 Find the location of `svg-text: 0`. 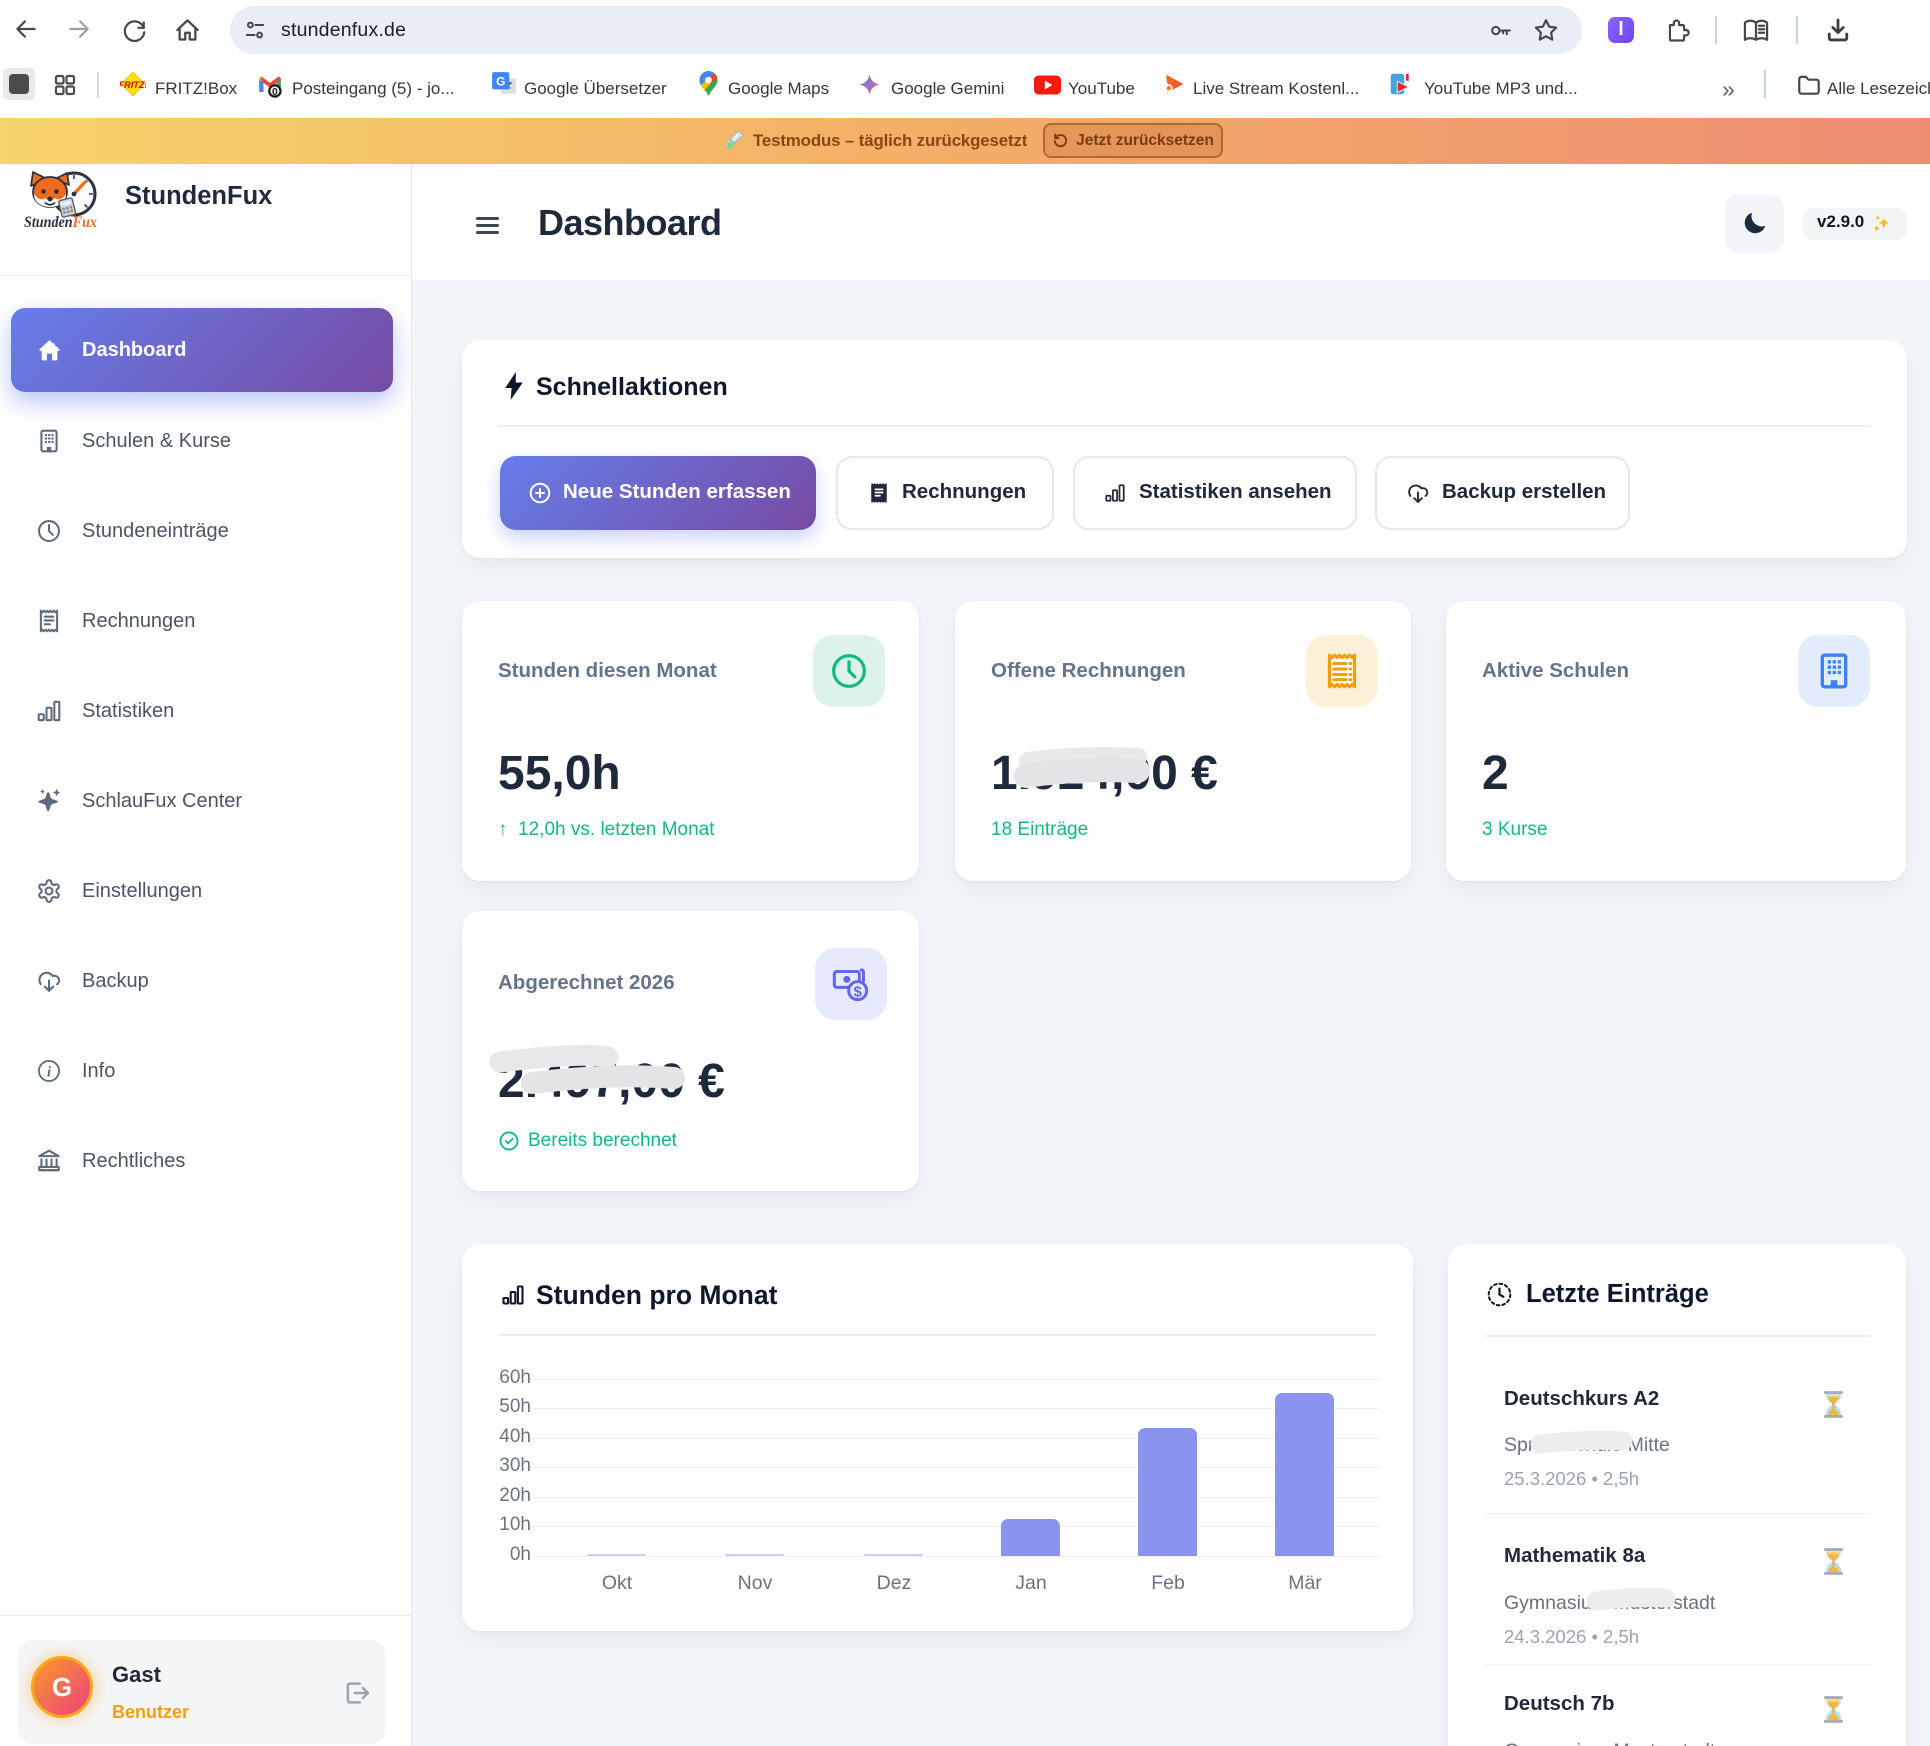

svg-text: 0 is located at coordinates (275, 92).